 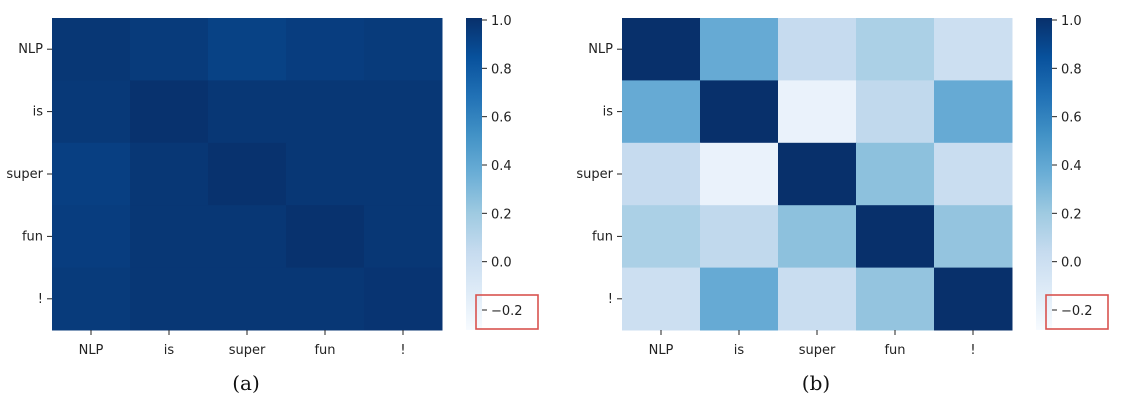 What do you see at coordinates (816, 383) in the screenshot?
I see `panel-caption: (b)` at bounding box center [816, 383].